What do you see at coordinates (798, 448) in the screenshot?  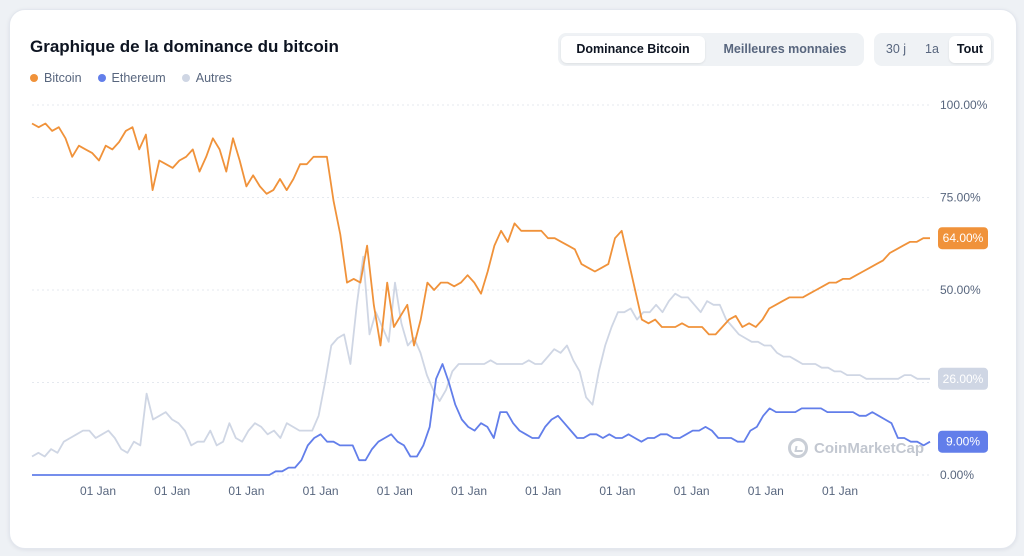 I see `coinmarketcap-logo-icon` at bounding box center [798, 448].